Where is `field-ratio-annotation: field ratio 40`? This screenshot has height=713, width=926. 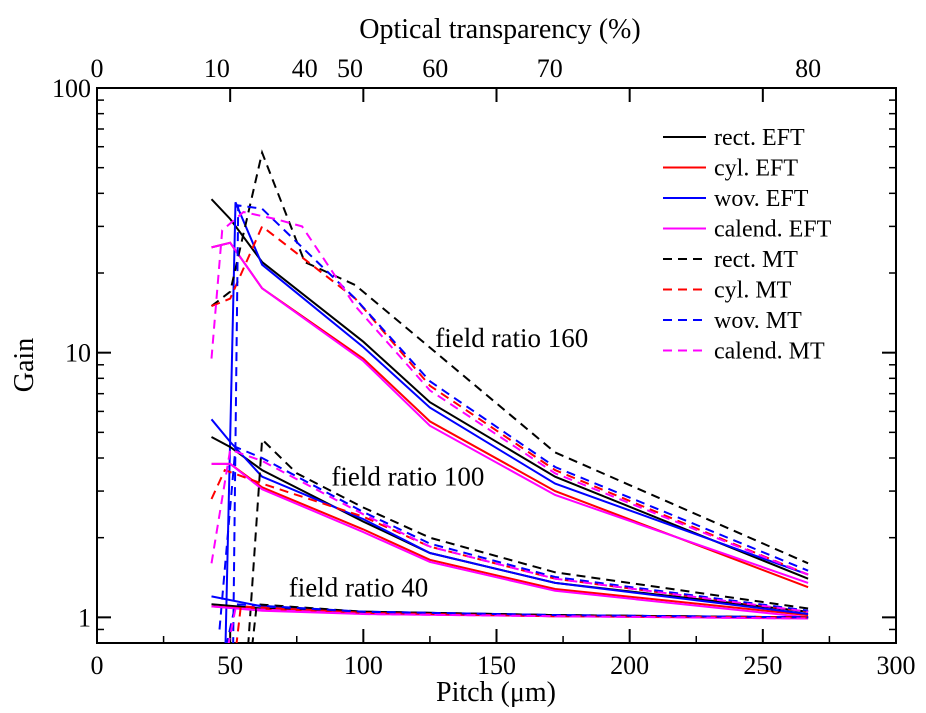 field-ratio-annotation: field ratio 40 is located at coordinates (358, 587).